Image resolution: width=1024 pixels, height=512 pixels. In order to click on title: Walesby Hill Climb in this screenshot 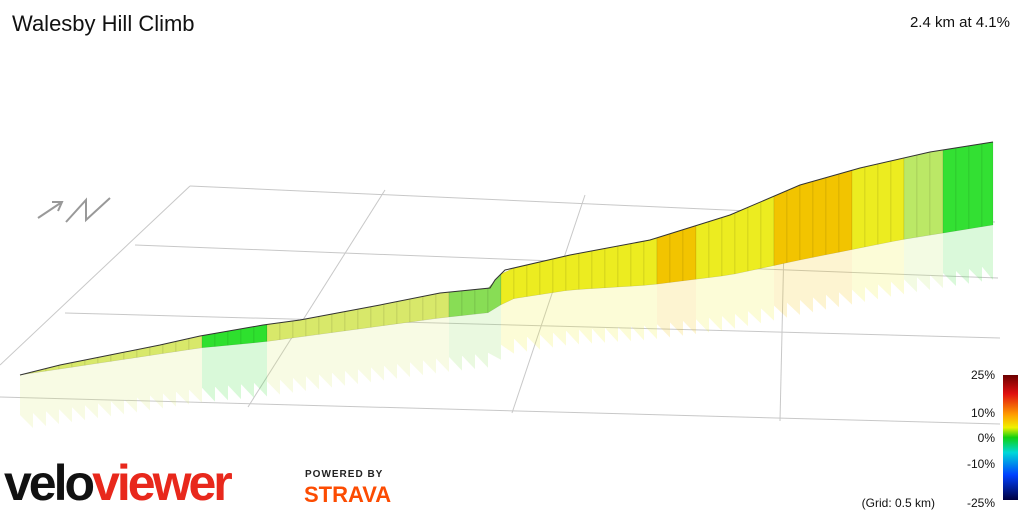, I will do `click(103, 23)`.